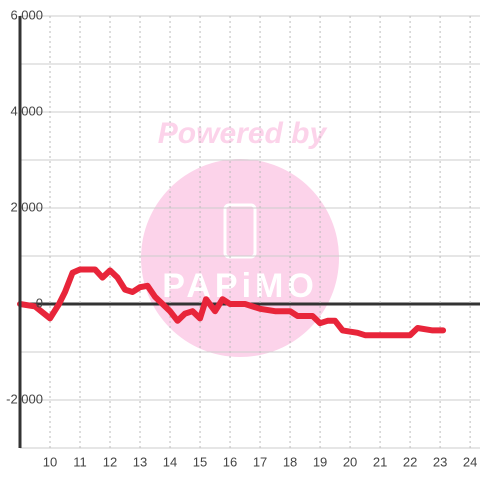 The height and width of the screenshot is (480, 480). What do you see at coordinates (50, 461) in the screenshot?
I see `x-tick-label: 10` at bounding box center [50, 461].